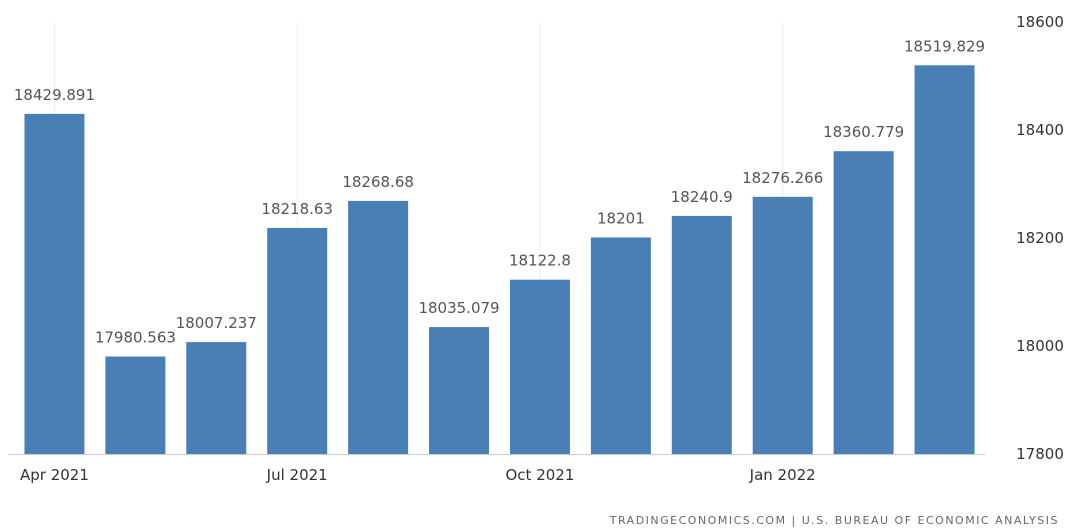  What do you see at coordinates (54, 475) in the screenshot?
I see `x-tick-label-0: Apr 2021` at bounding box center [54, 475].